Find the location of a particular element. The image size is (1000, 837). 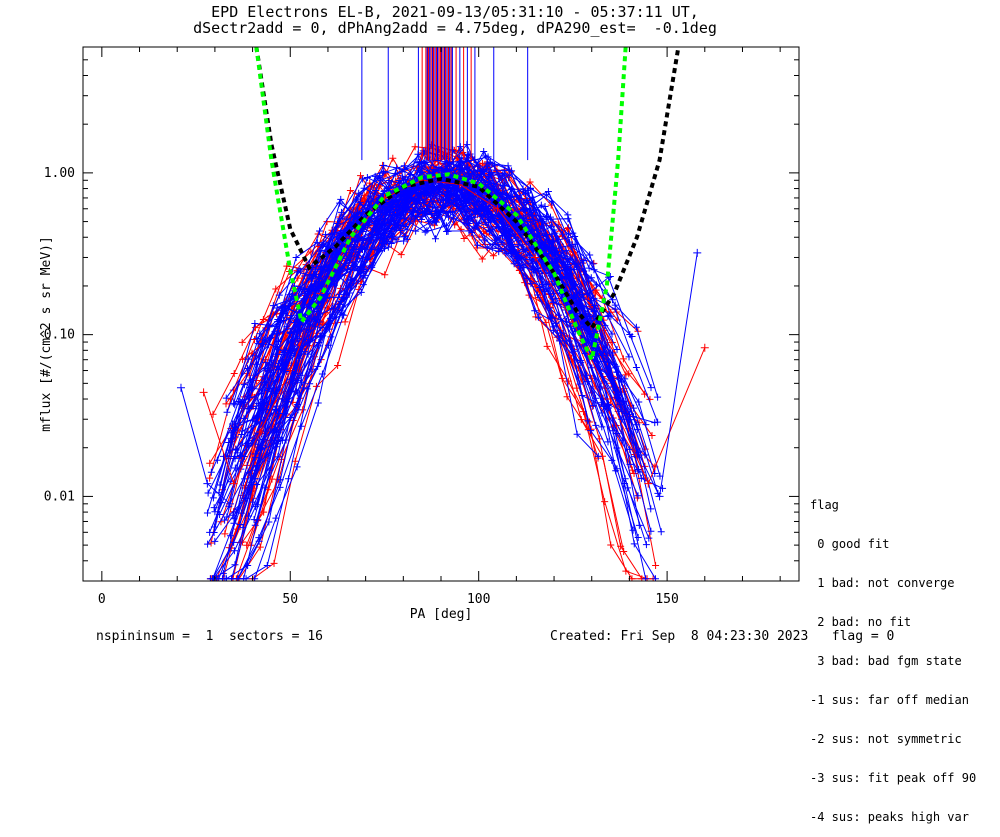

y-tick-label: 0.10 is located at coordinates (59, 335).